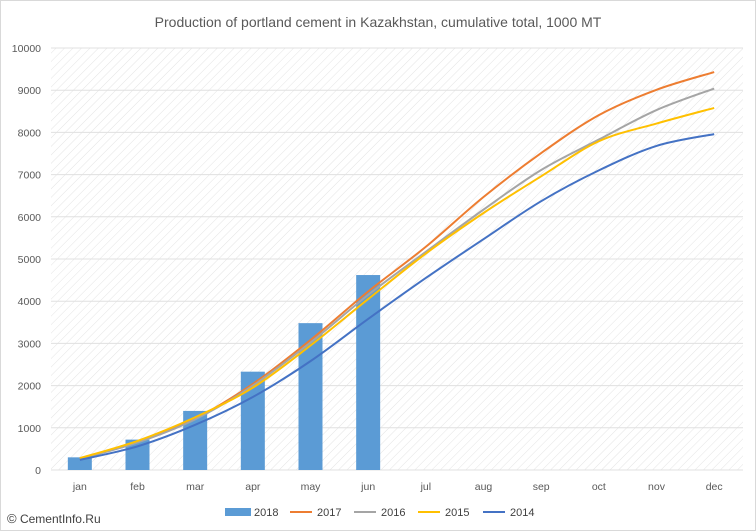 Image resolution: width=756 pixels, height=531 pixels. What do you see at coordinates (266, 513) in the screenshot?
I see `legend-label-2018: 2018` at bounding box center [266, 513].